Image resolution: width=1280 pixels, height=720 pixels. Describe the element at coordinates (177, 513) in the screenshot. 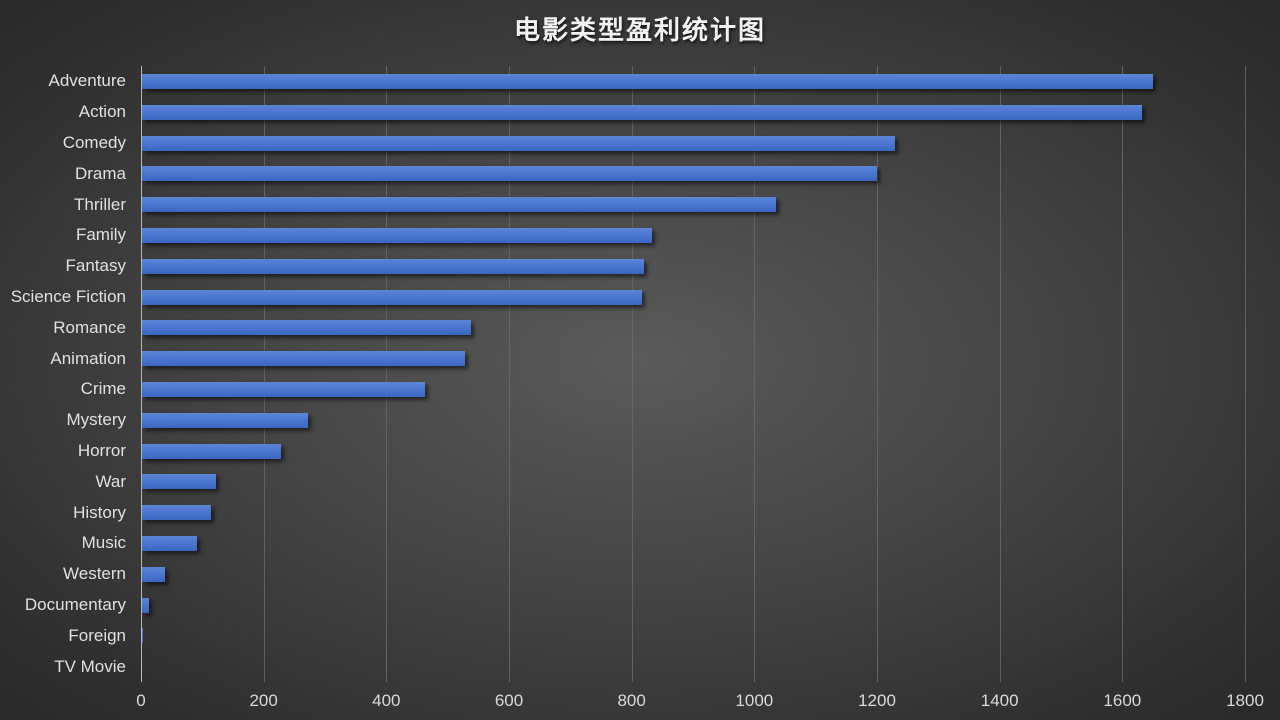

I see `bar-history` at that location.